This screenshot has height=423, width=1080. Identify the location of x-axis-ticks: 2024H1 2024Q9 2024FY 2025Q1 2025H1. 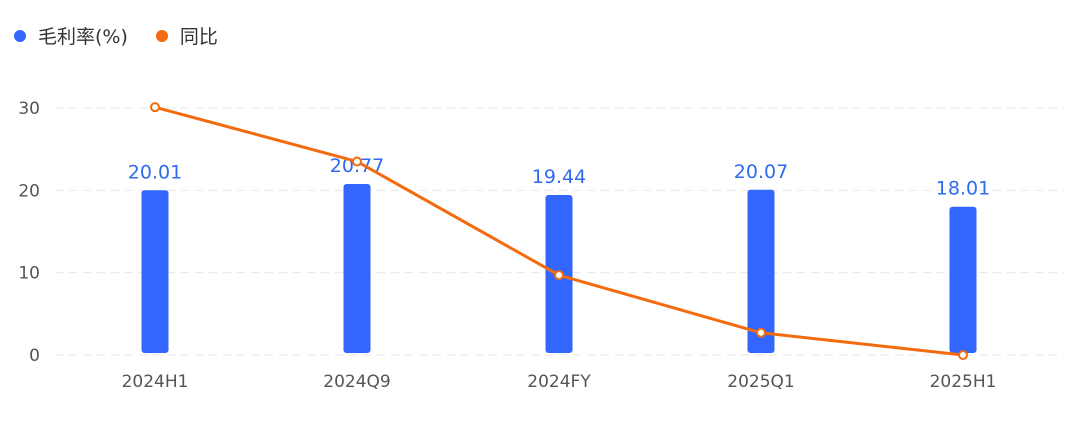
(559, 382).